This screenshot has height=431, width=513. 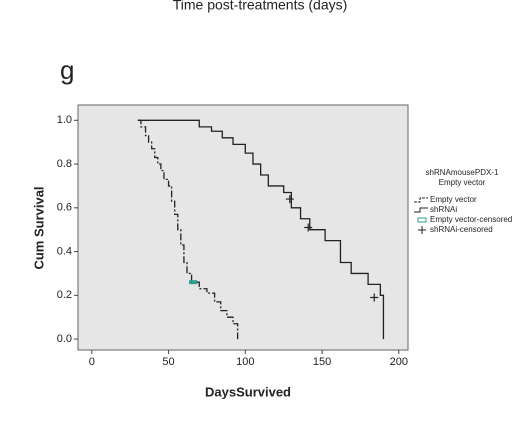 I want to click on x-tick-label: 50, so click(x=168, y=362).